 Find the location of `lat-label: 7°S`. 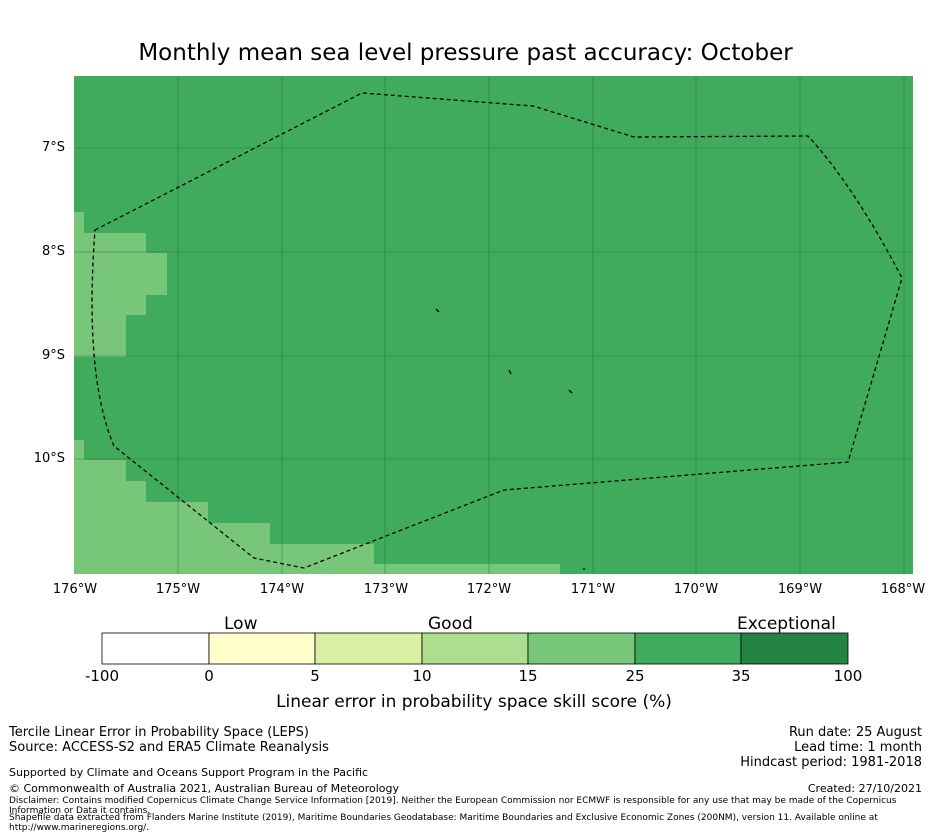

lat-label: 7°S is located at coordinates (53, 147).